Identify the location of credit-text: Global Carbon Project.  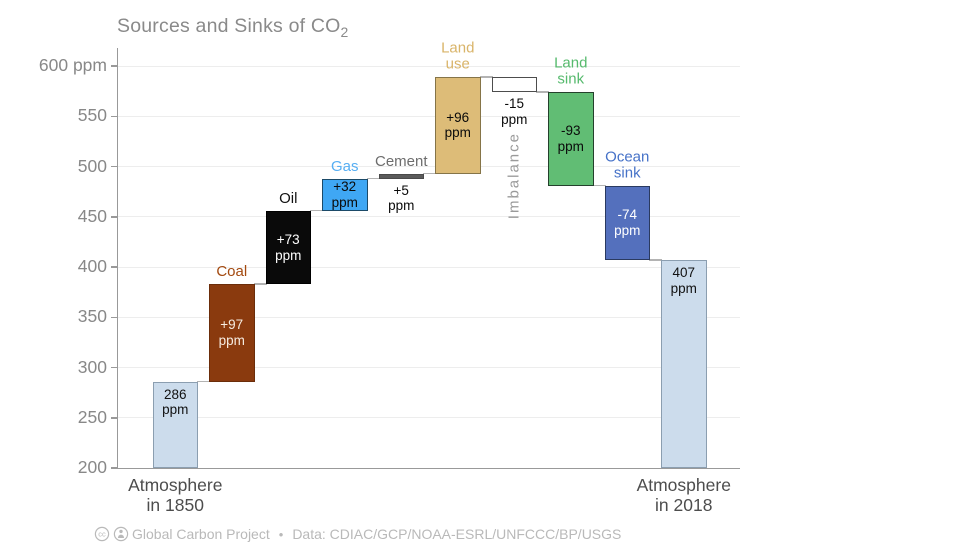
(201, 534).